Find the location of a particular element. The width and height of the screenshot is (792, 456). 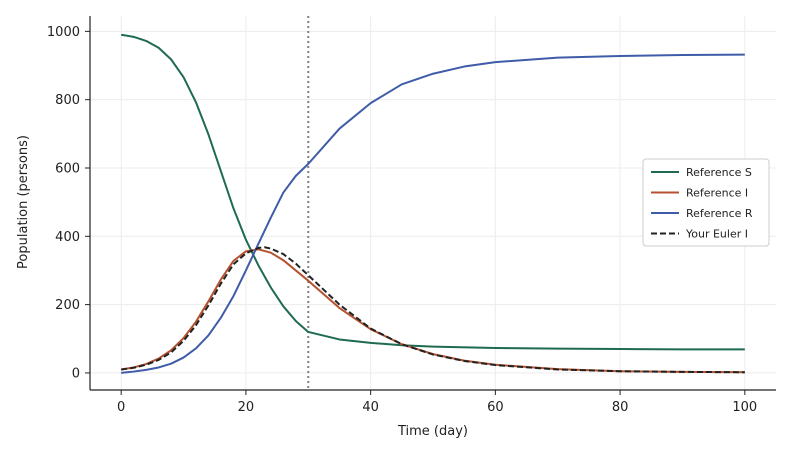

legend-label: Your Euler I is located at coordinates (716, 234).